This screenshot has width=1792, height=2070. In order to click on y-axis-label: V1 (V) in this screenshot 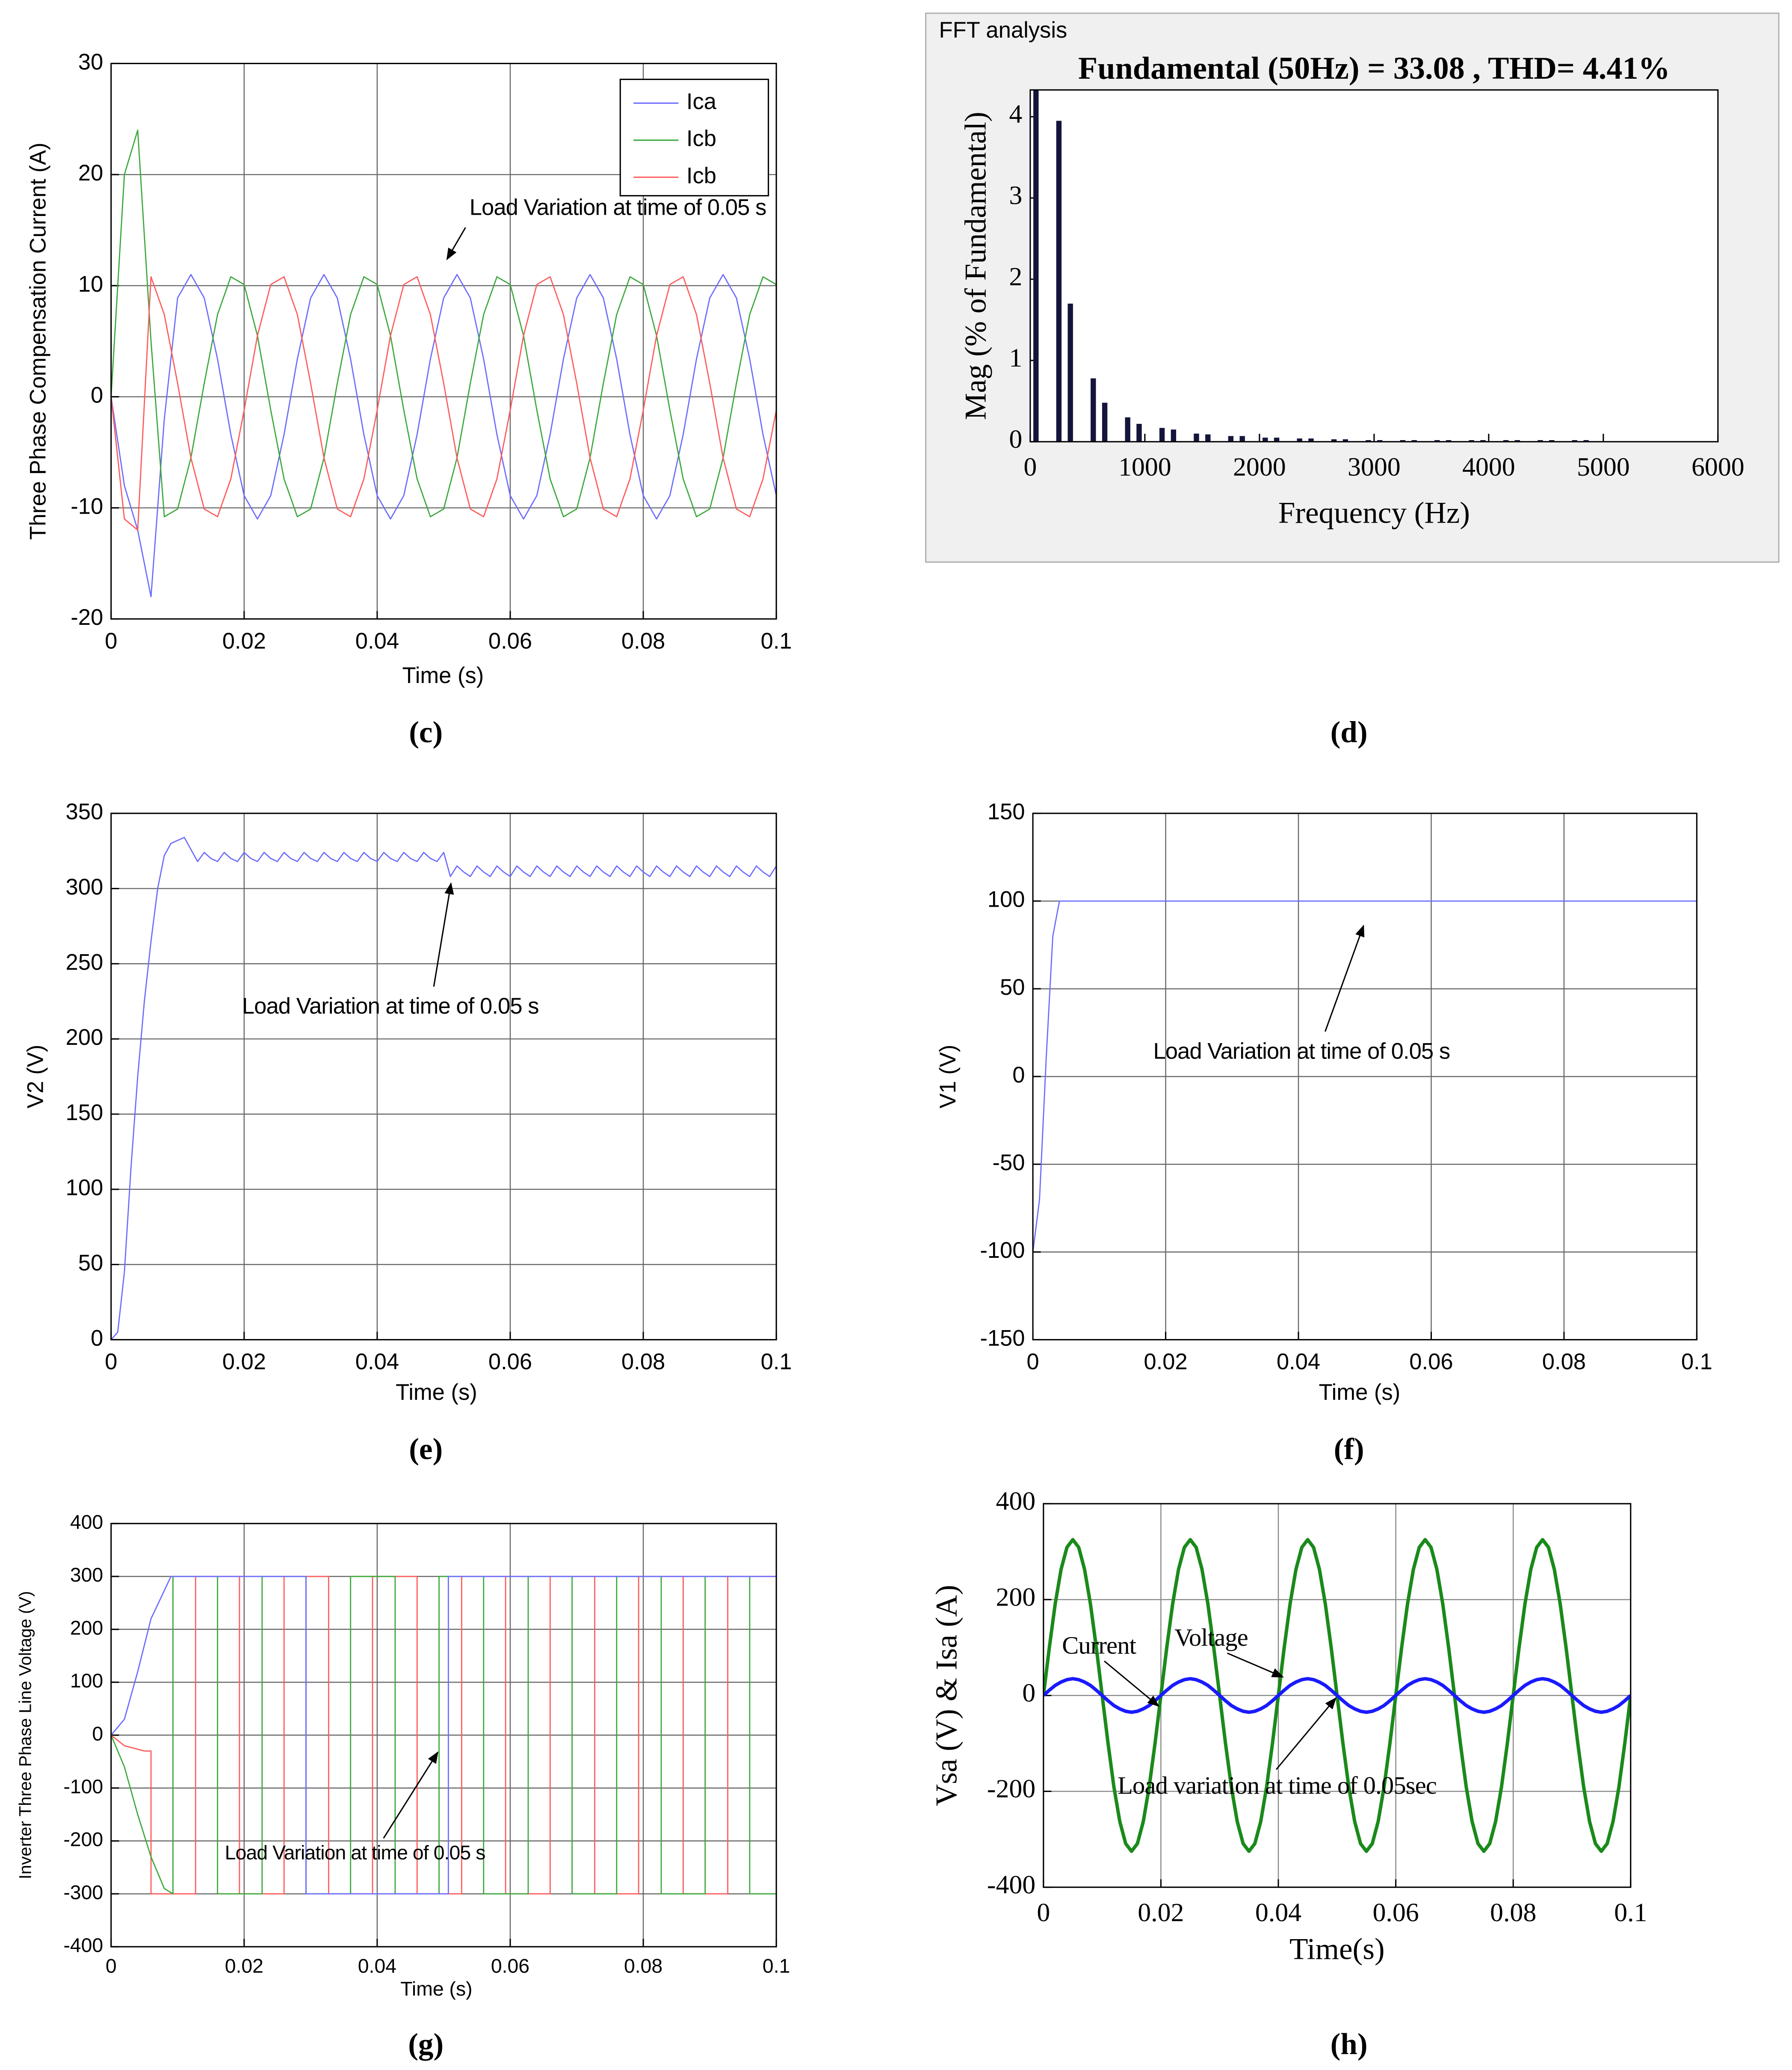, I will do `click(948, 1077)`.